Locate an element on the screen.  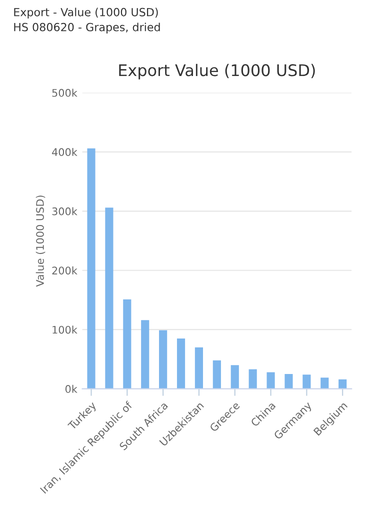
chart-title: Export Value (1000 USD) is located at coordinates (217, 72).